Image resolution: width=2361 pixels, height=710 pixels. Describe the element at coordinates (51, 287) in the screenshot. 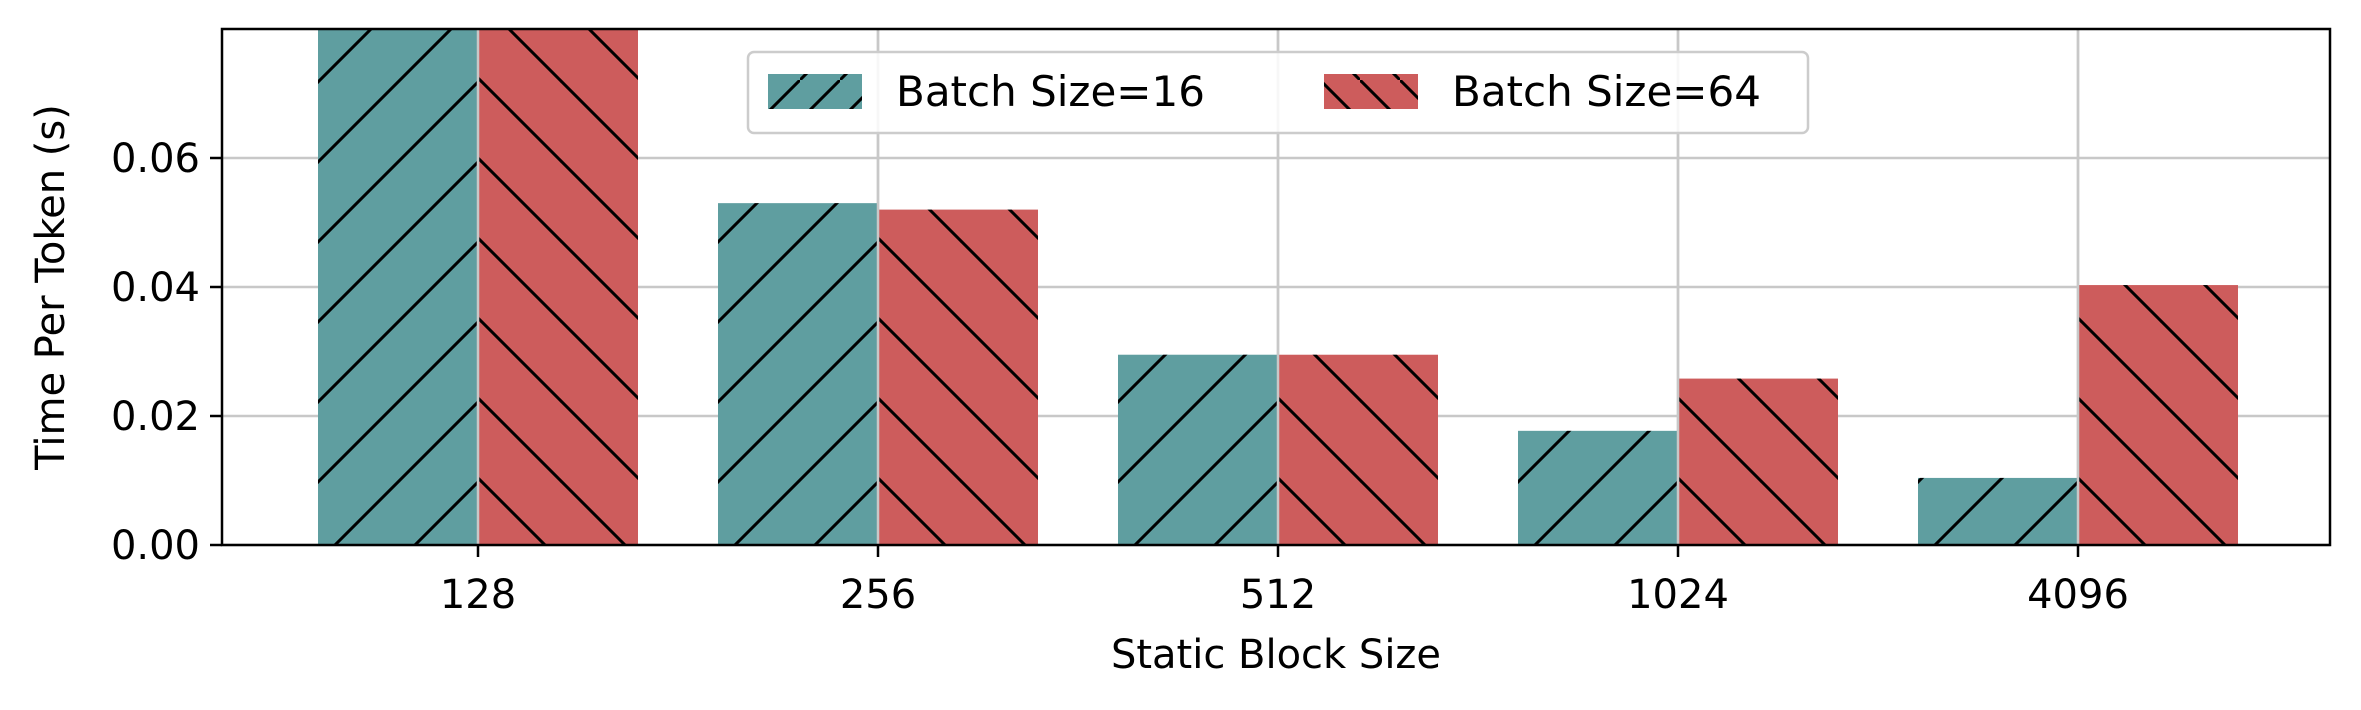

I see `y-axis-label: Time Per Token (s)` at that location.